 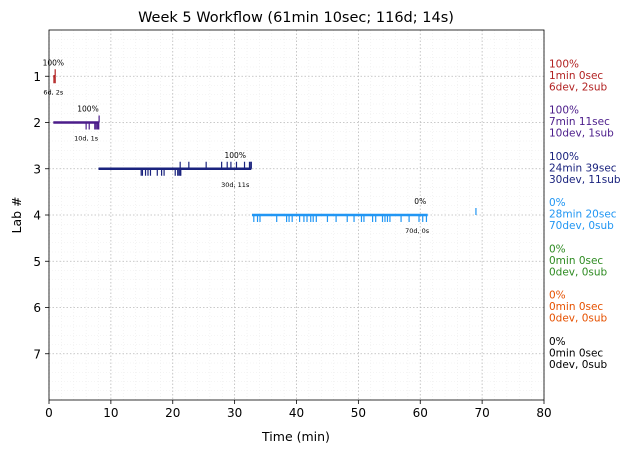 I want to click on lab-5-summary-line: 0%, so click(x=557, y=249).